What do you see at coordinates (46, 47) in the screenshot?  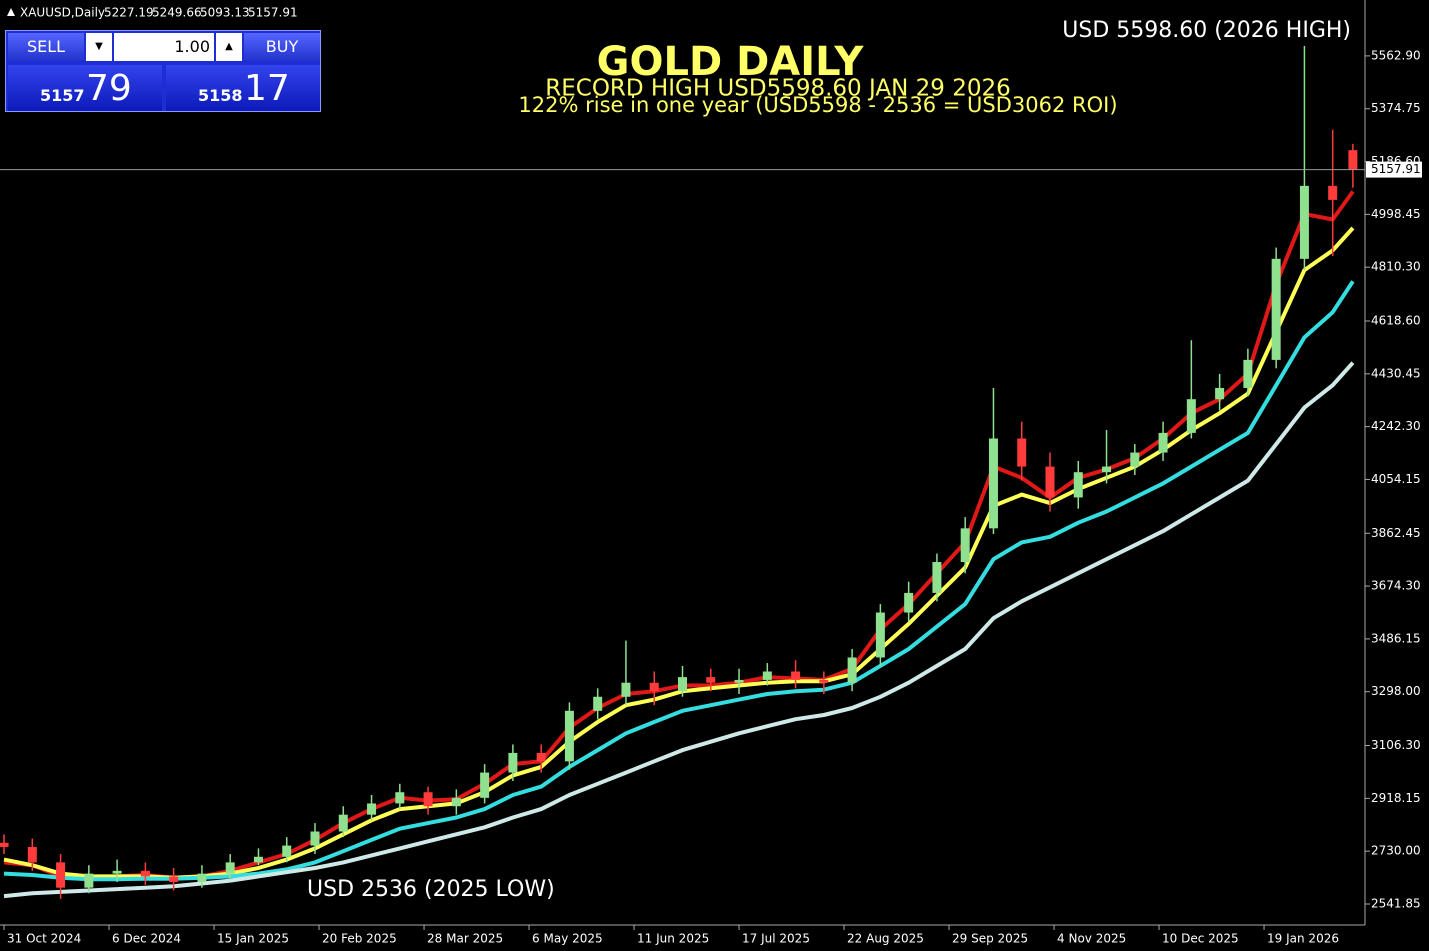 I see `sell-button: SELL` at bounding box center [46, 47].